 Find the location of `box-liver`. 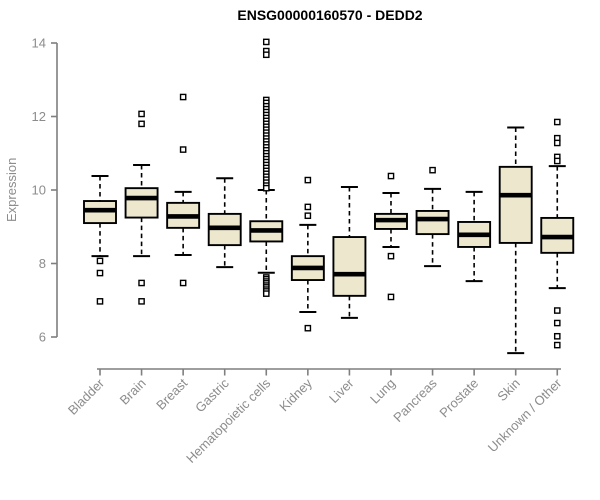

box-liver is located at coordinates (349, 266).